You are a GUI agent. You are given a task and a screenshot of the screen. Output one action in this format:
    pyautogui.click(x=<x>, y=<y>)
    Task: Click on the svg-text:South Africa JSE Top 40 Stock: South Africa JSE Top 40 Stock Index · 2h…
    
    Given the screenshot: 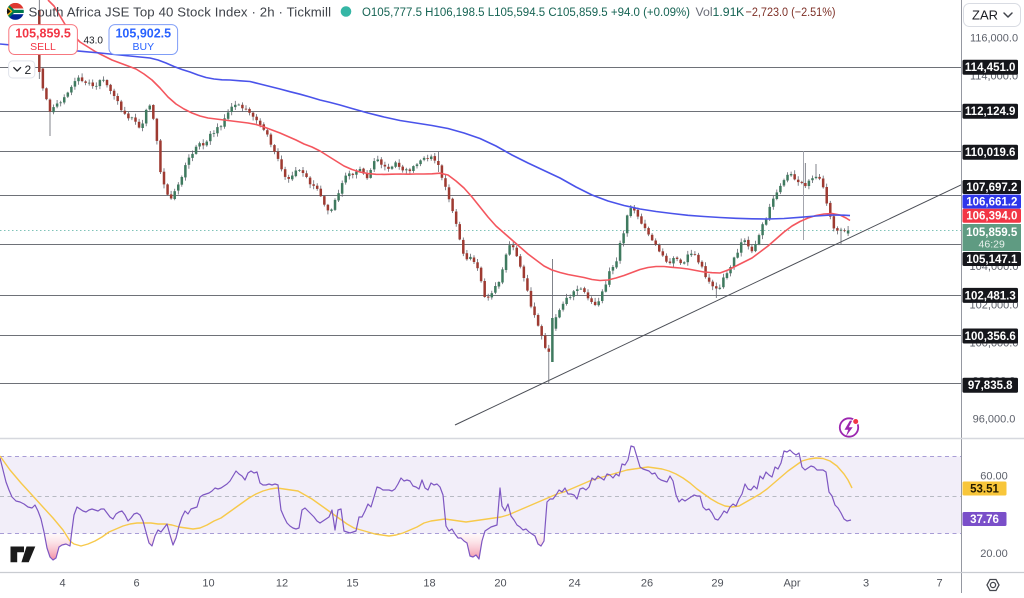 What is the action you would take?
    pyautogui.click(x=180, y=12)
    